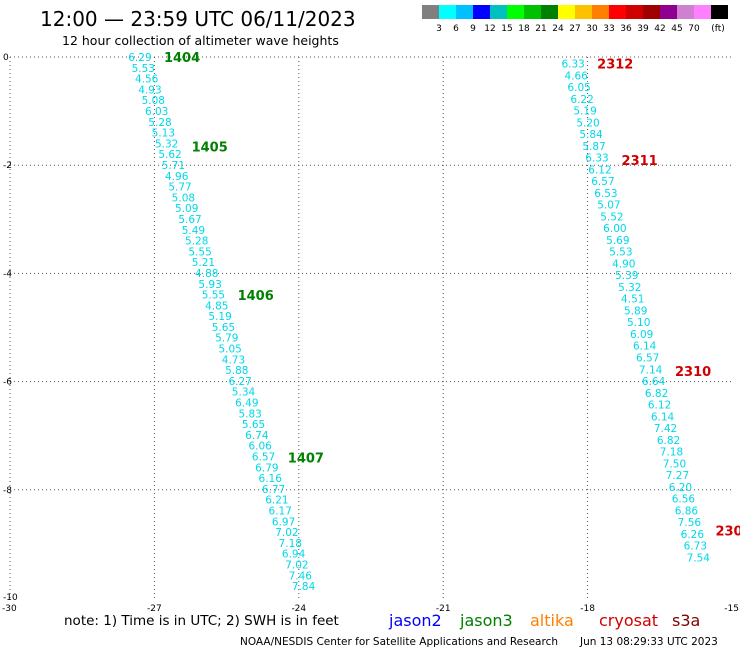  What do you see at coordinates (674, 464) in the screenshot?
I see `swh-value: 7.50` at bounding box center [674, 464].